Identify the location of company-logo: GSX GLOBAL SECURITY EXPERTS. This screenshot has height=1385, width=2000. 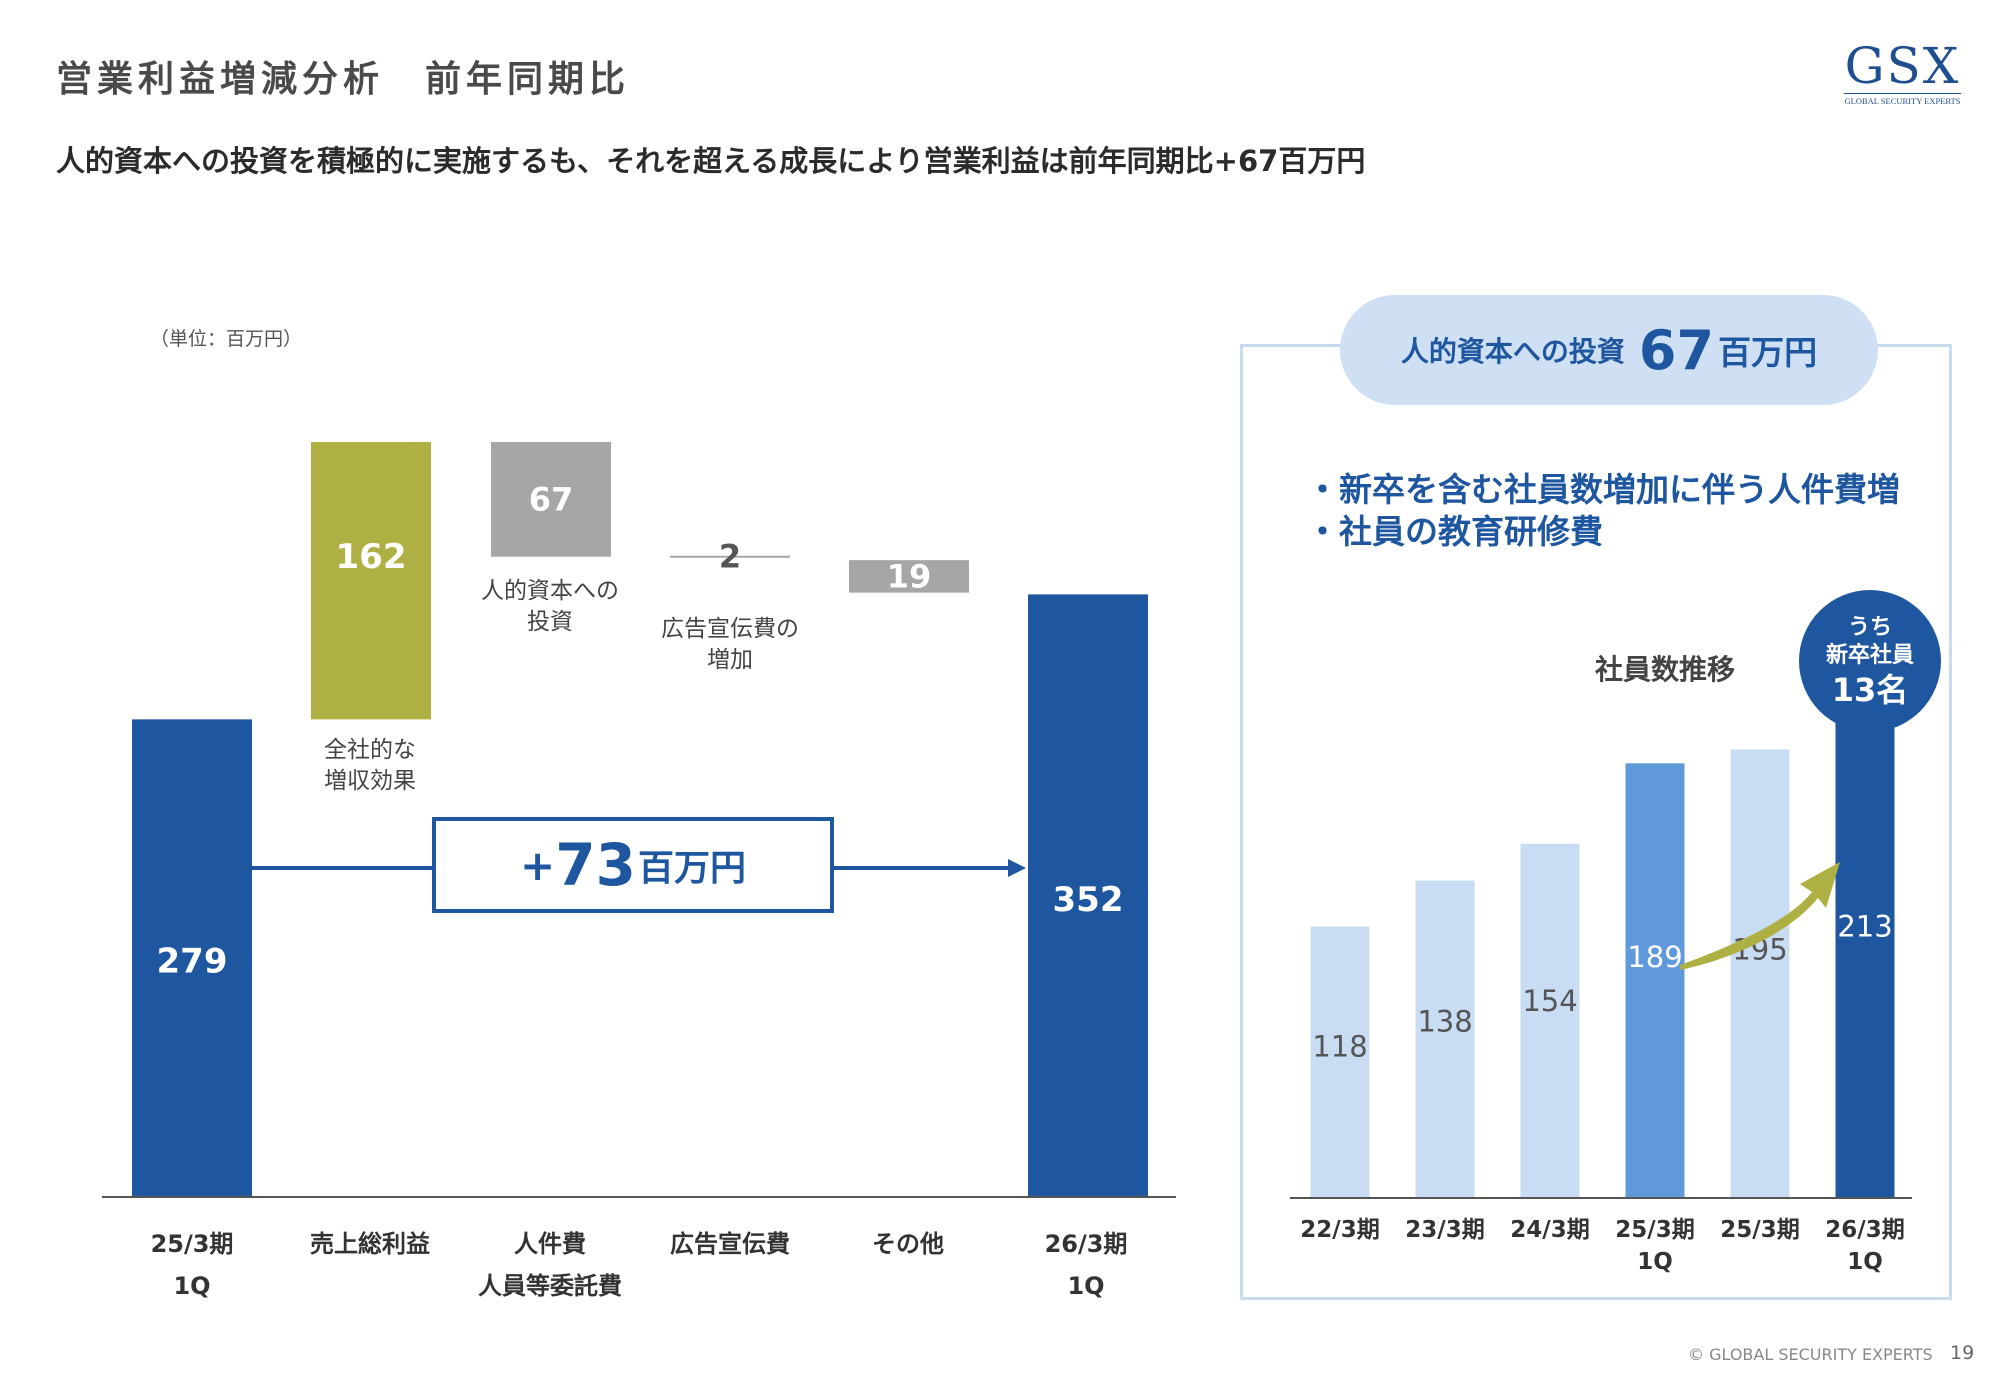
(1902, 73).